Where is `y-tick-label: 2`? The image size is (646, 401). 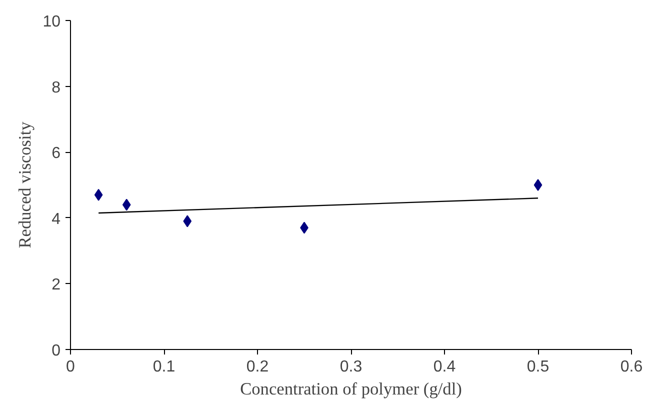 y-tick-label: 2 is located at coordinates (56, 285).